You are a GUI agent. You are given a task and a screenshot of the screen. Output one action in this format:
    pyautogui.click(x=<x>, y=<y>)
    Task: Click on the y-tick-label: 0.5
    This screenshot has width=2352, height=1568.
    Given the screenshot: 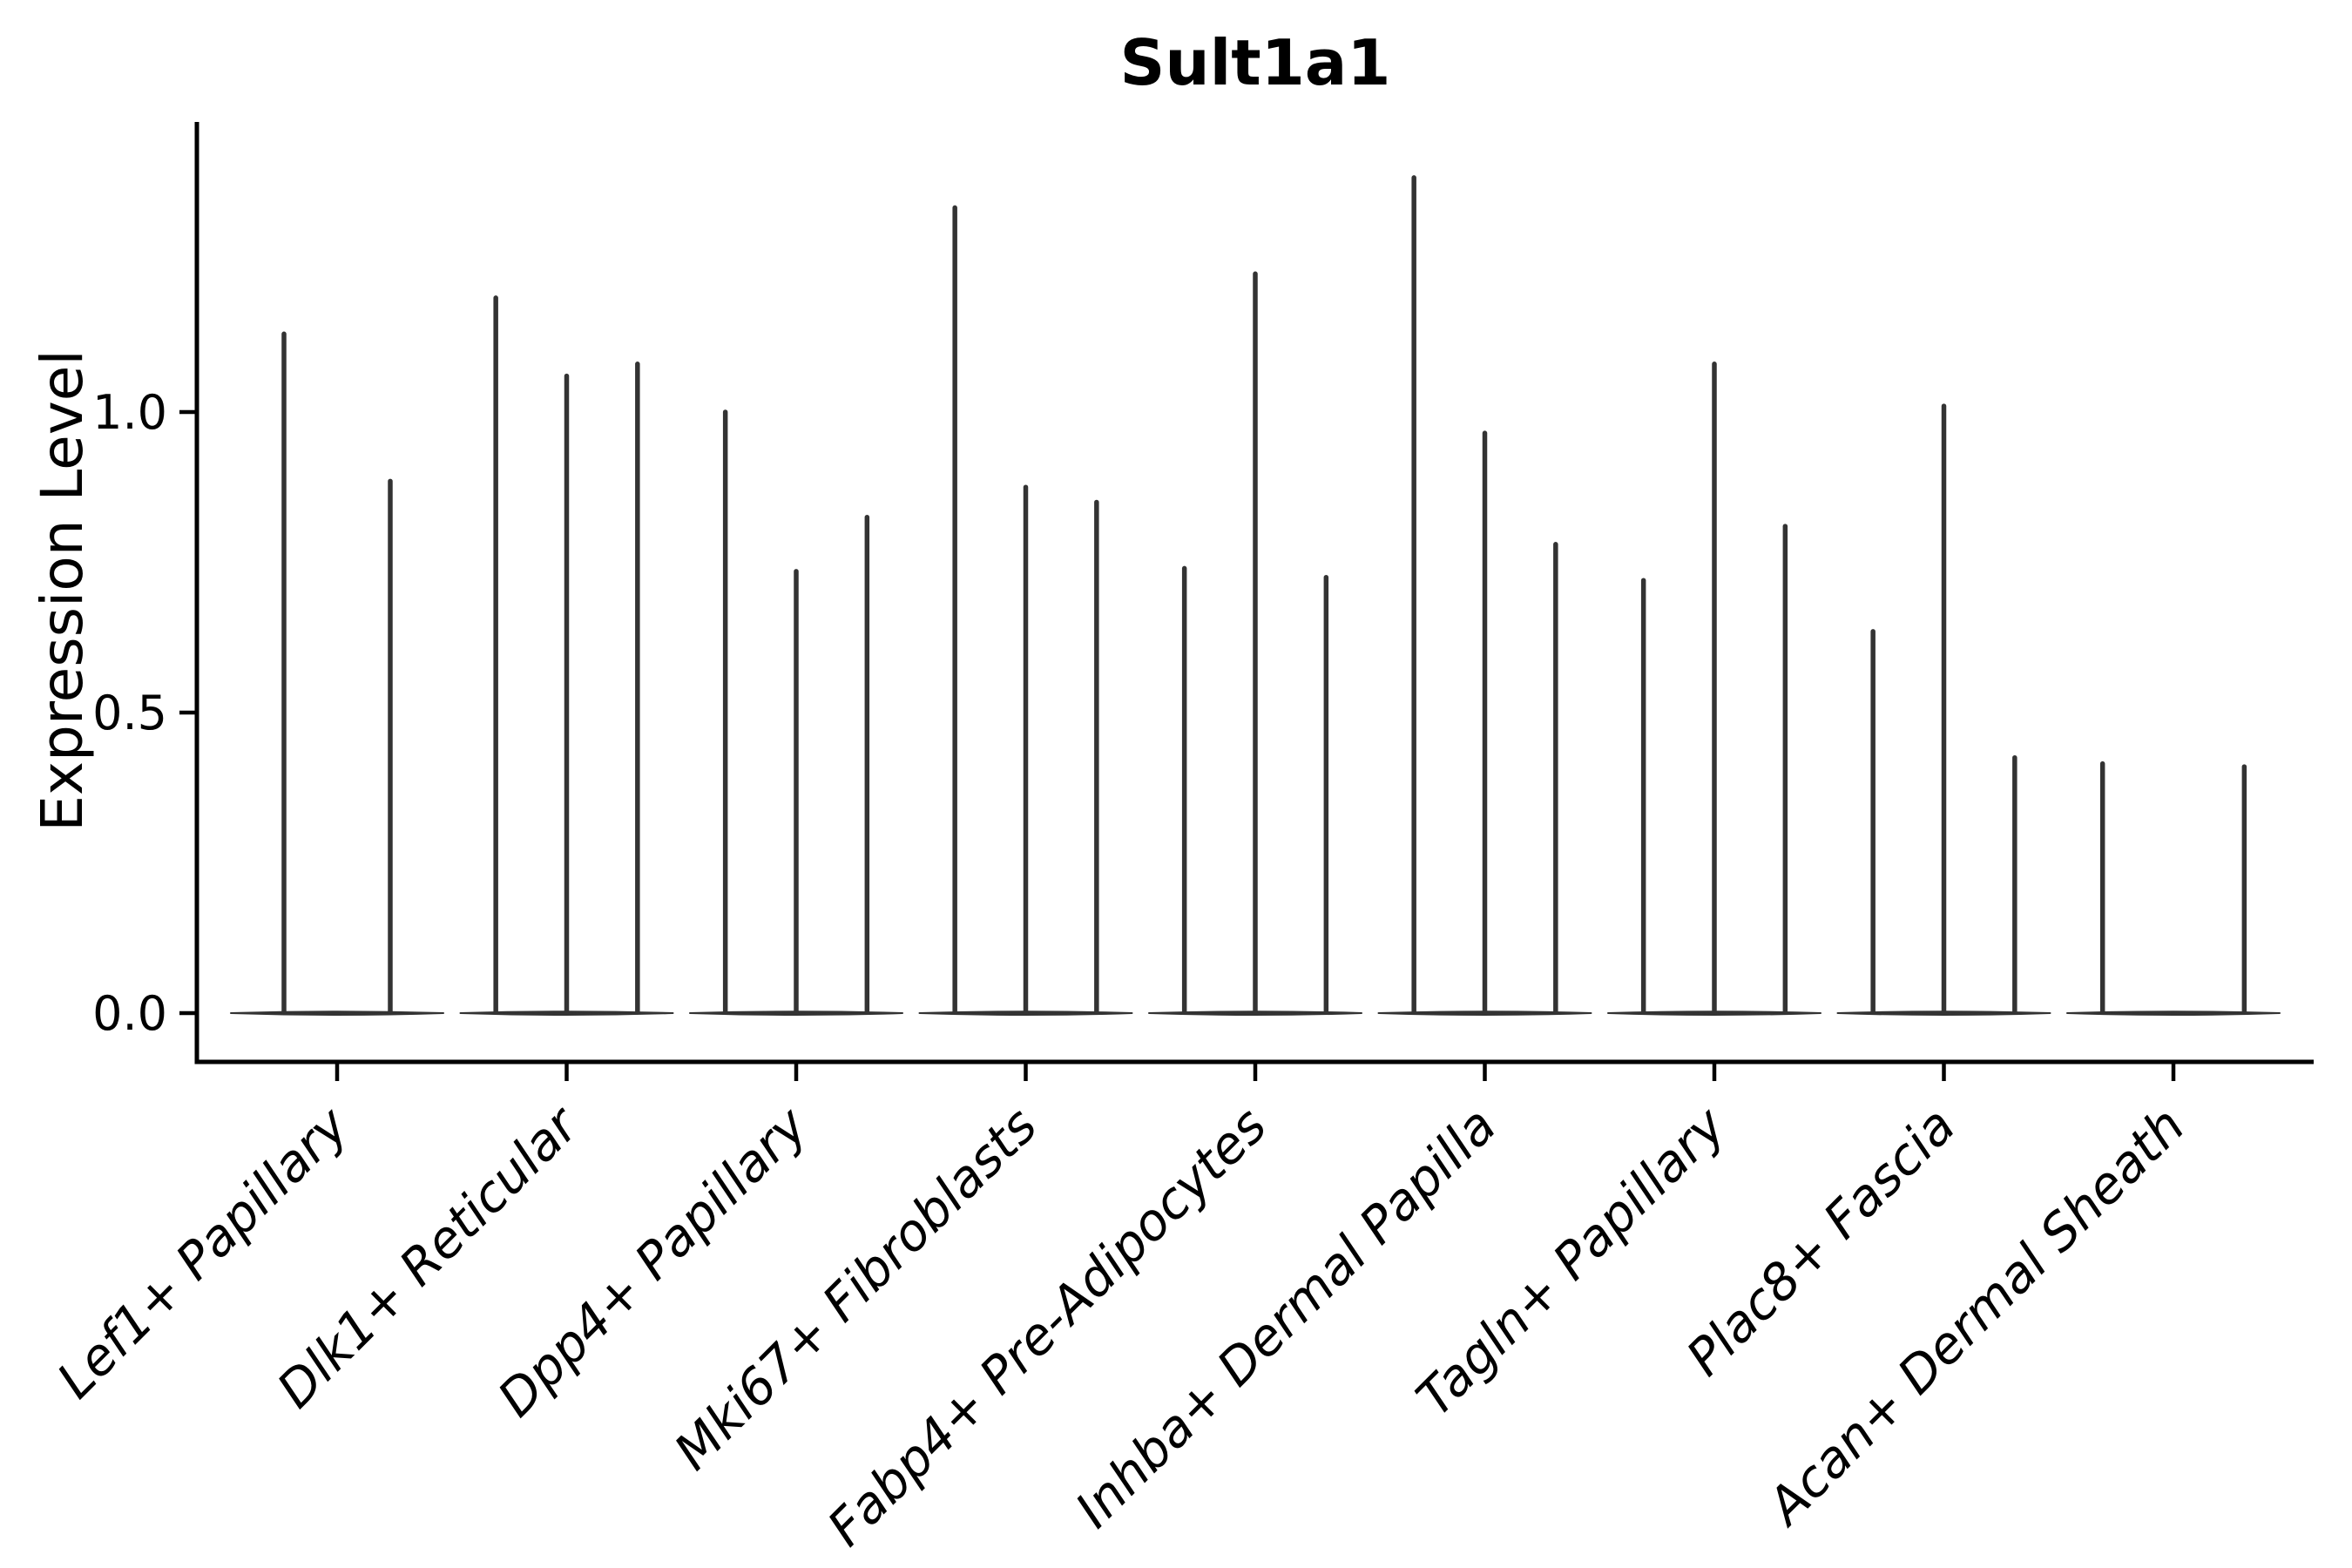 What is the action you would take?
    pyautogui.click(x=129, y=713)
    